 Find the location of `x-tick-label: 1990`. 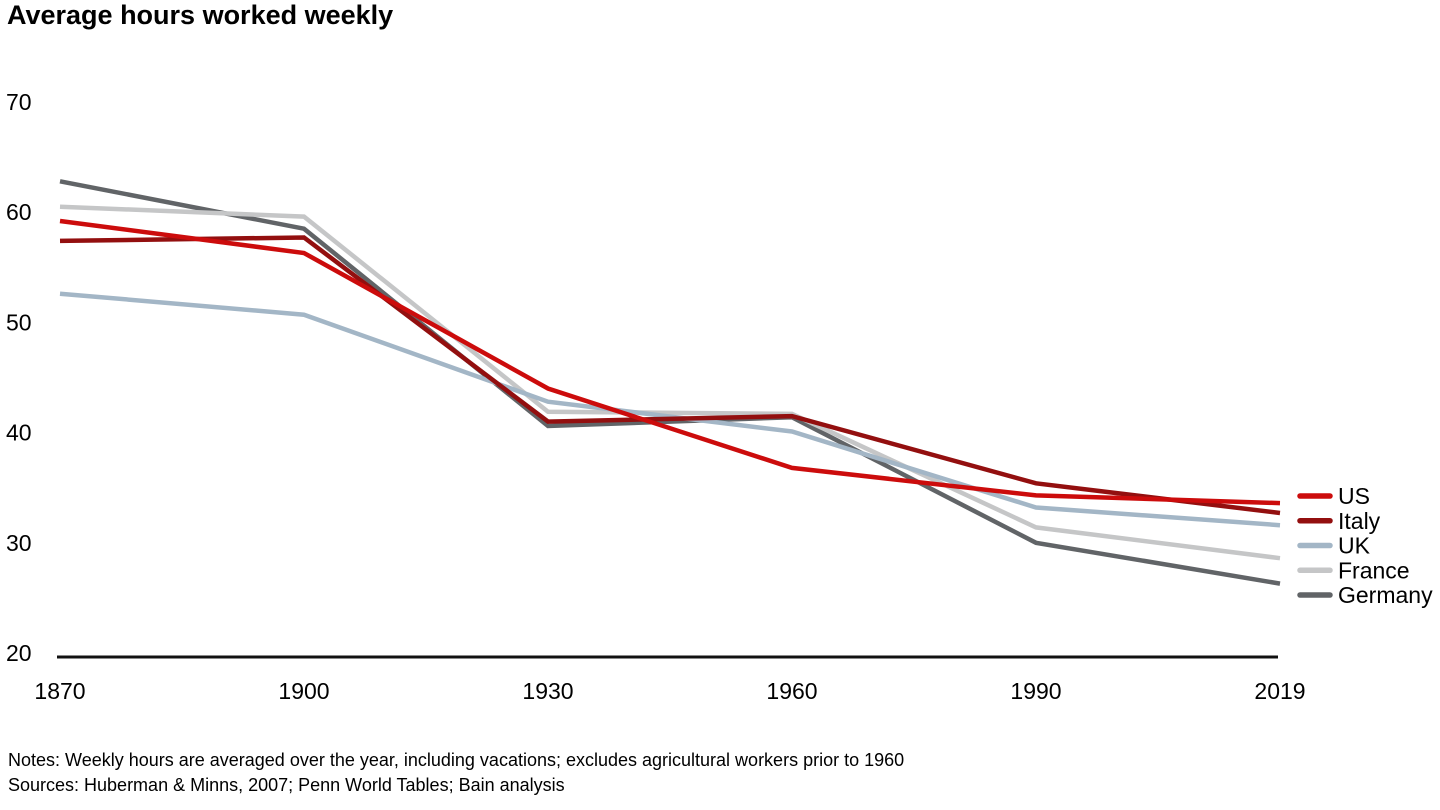

x-tick-label: 1990 is located at coordinates (1035, 691).